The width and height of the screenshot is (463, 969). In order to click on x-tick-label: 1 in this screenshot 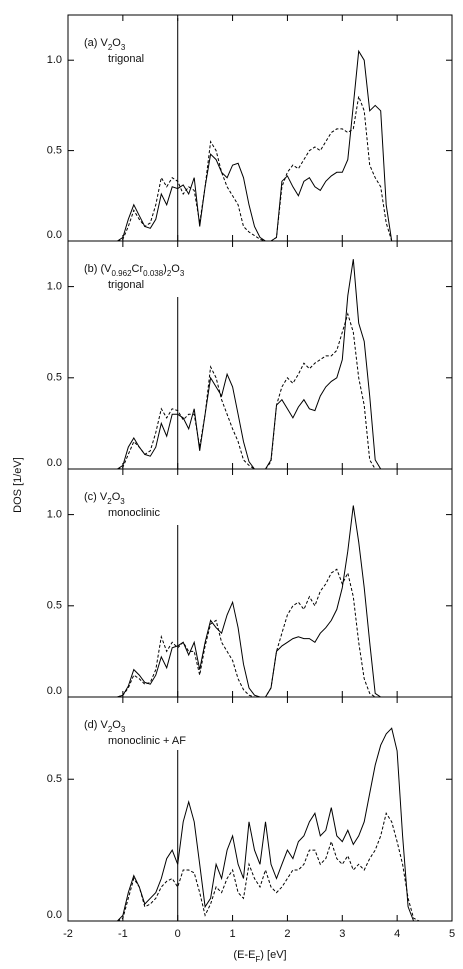, I will do `click(233, 934)`.